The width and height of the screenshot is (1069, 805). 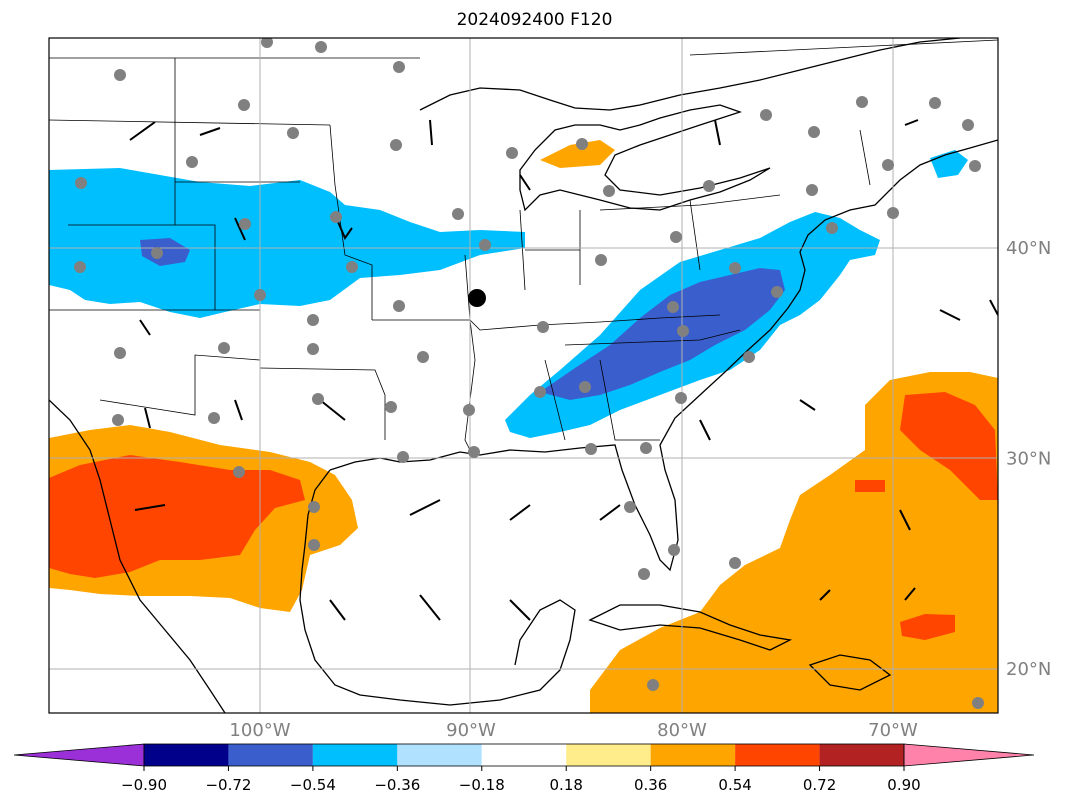 I want to click on negative-anomaly-plains, so click(x=287, y=243).